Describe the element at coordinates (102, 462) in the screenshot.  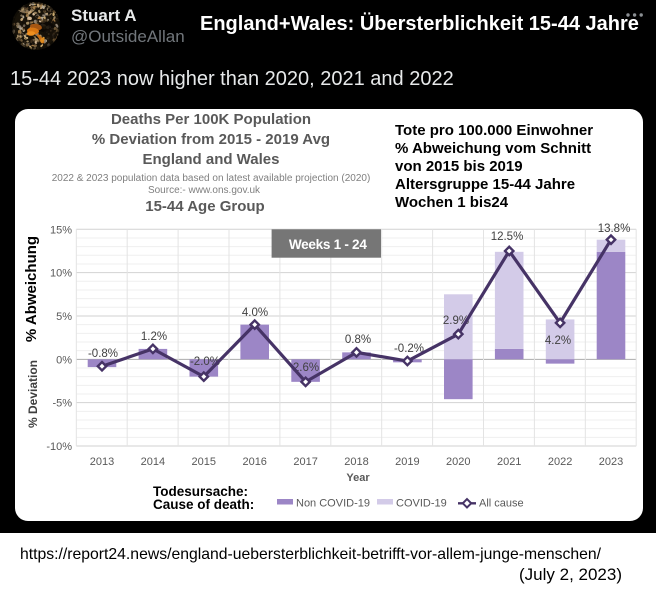
I see `svg-text: 2013` at that location.